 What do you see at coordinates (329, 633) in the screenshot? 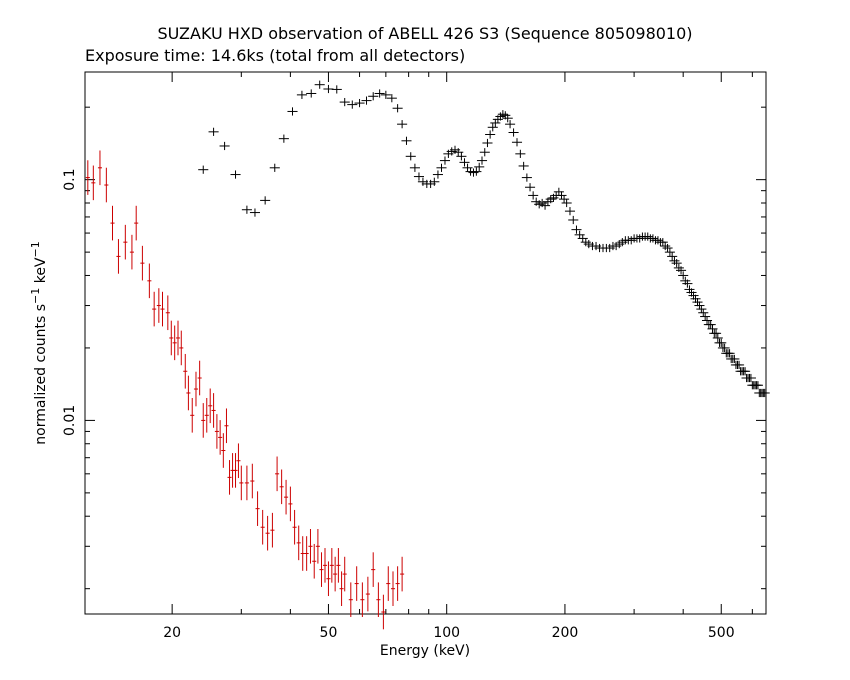
I see `x-tick-label: 50` at bounding box center [329, 633].